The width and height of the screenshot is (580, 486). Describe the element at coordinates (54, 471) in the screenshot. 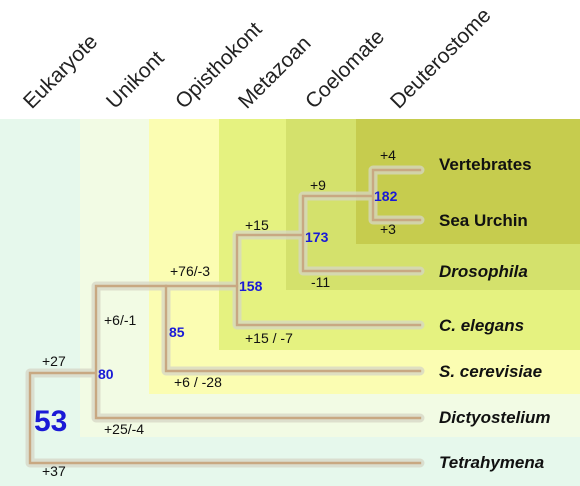

I see `change-label-root-lower: +37` at that location.